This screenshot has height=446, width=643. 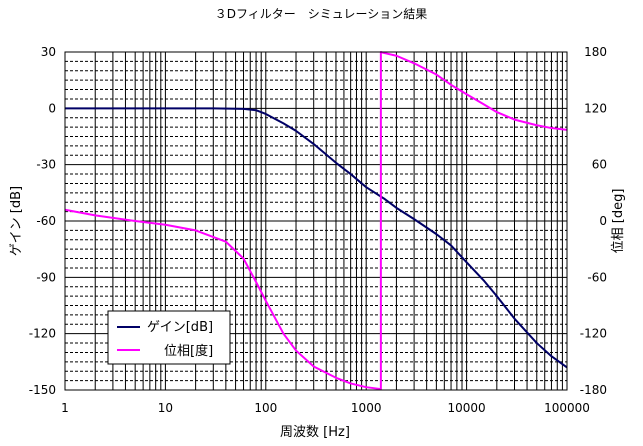 What do you see at coordinates (321, 14) in the screenshot?
I see `chart-title: ３Dフィルター シミュレーション結果` at bounding box center [321, 14].